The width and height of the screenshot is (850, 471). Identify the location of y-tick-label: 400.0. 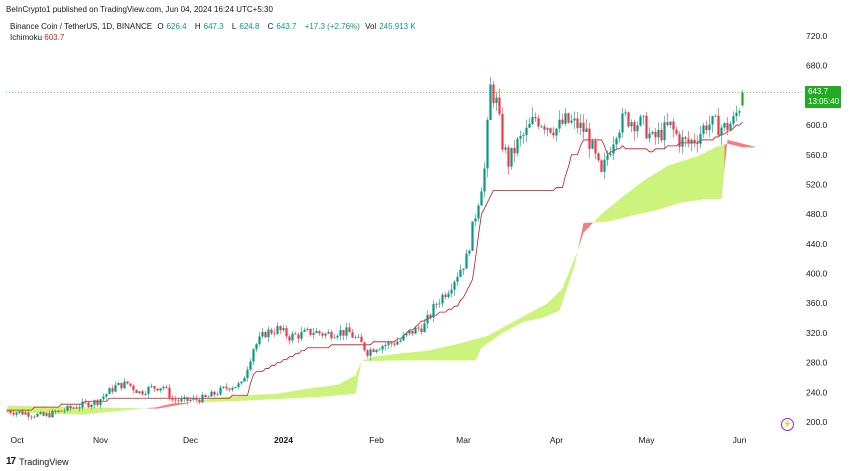
(817, 274).